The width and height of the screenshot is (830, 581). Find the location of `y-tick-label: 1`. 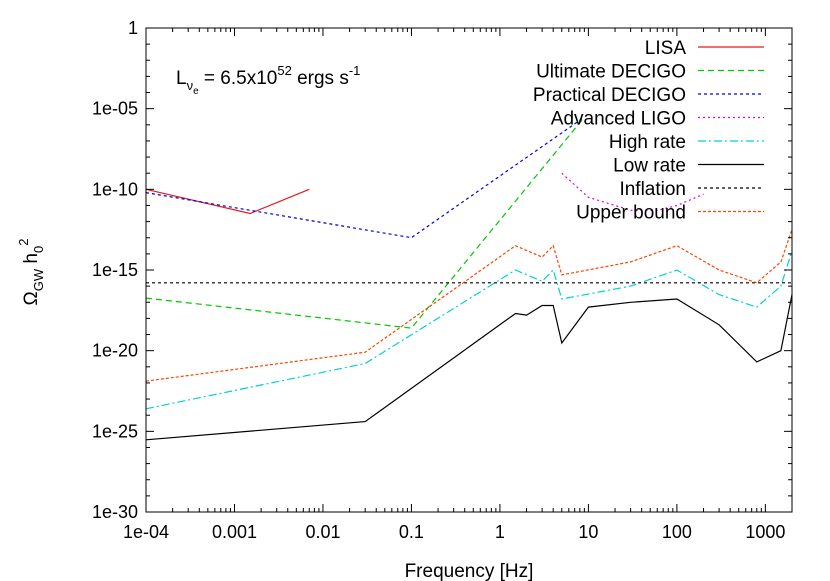

y-tick-label: 1 is located at coordinates (133, 28).